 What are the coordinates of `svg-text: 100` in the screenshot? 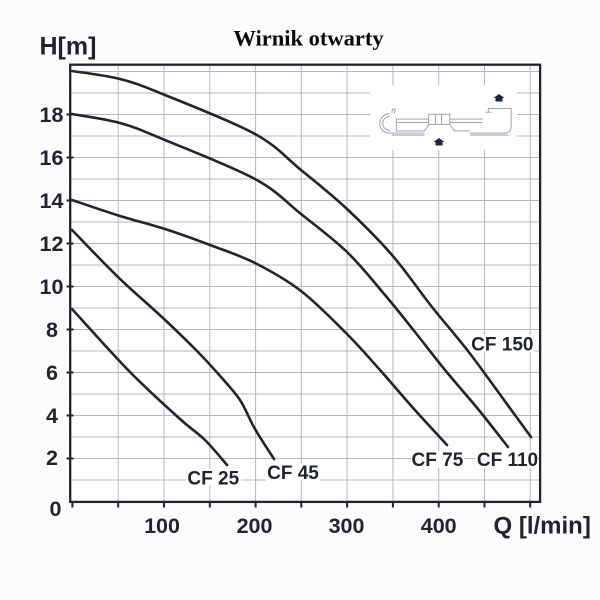 It's located at (162, 526).